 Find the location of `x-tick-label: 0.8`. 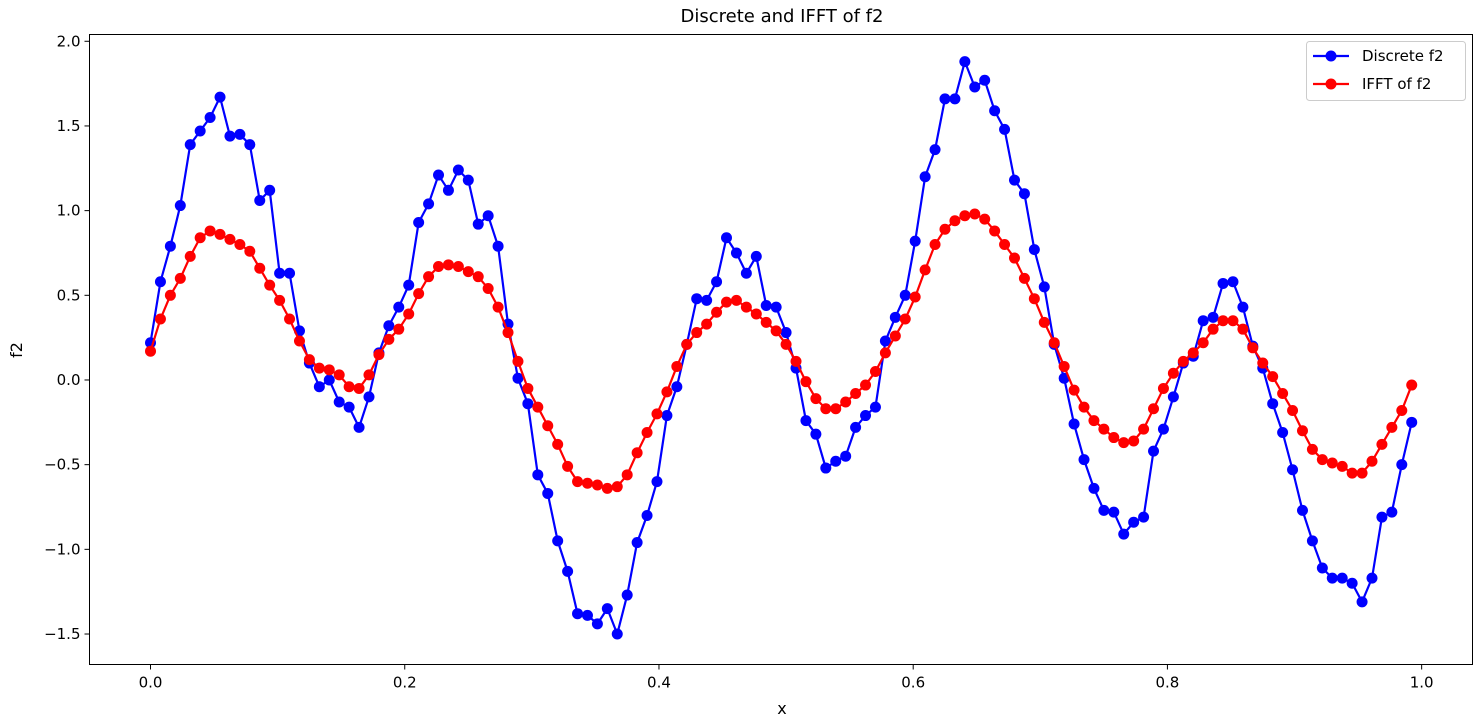

x-tick-label: 0.8 is located at coordinates (1167, 683).